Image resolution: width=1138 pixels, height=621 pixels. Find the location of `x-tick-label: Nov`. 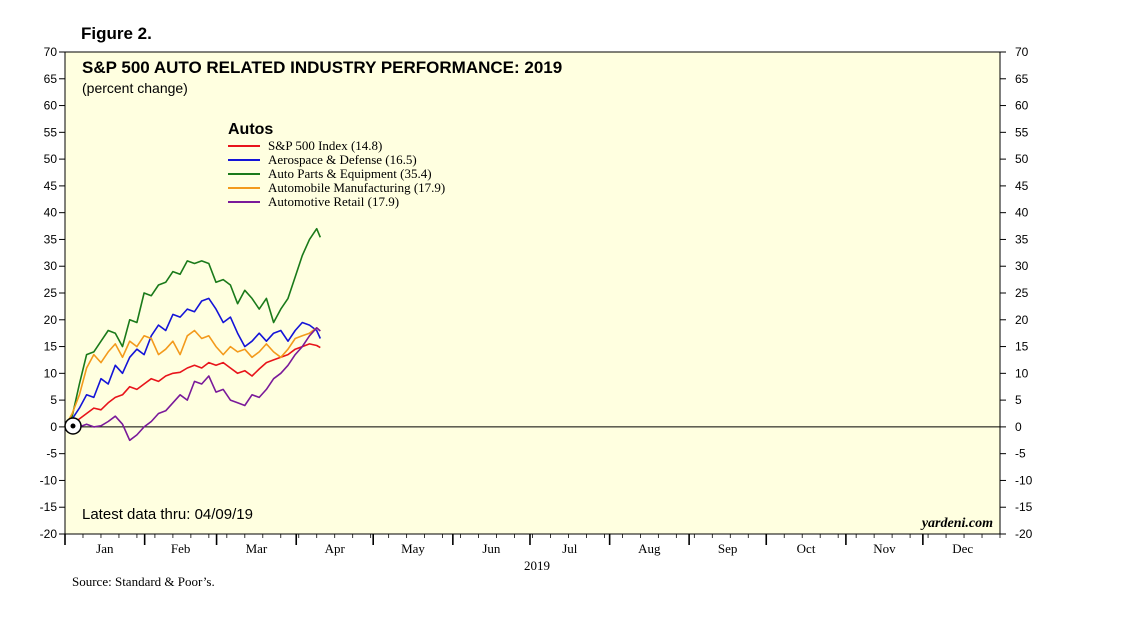

x-tick-label: Nov is located at coordinates (884, 548).